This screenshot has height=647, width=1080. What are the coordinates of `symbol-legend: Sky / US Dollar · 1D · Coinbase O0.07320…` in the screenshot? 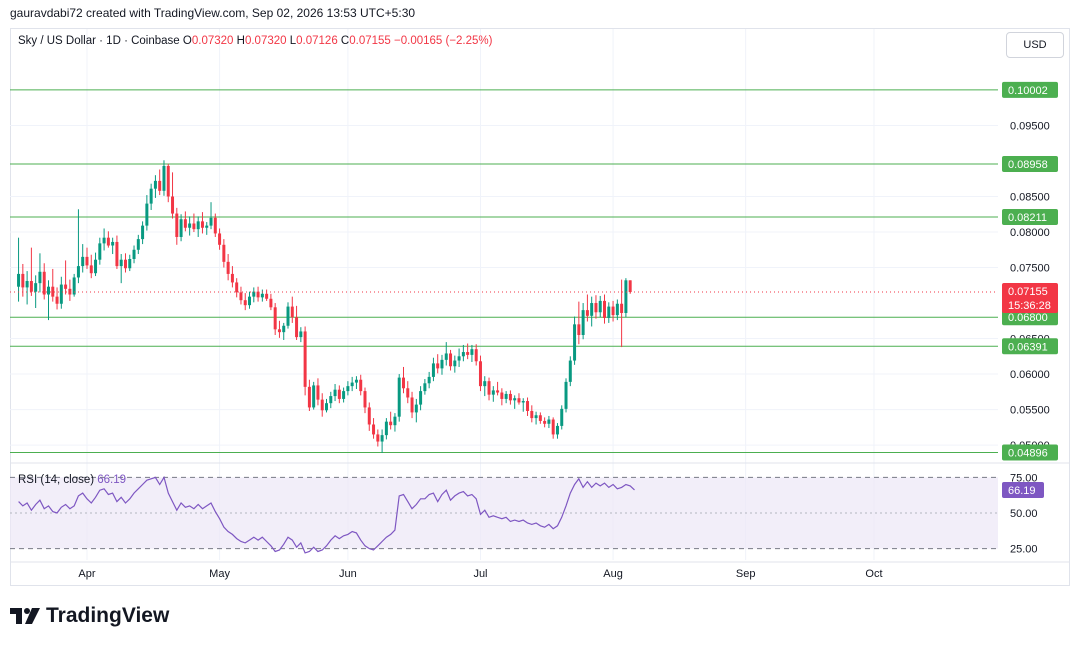 It's located at (255, 41).